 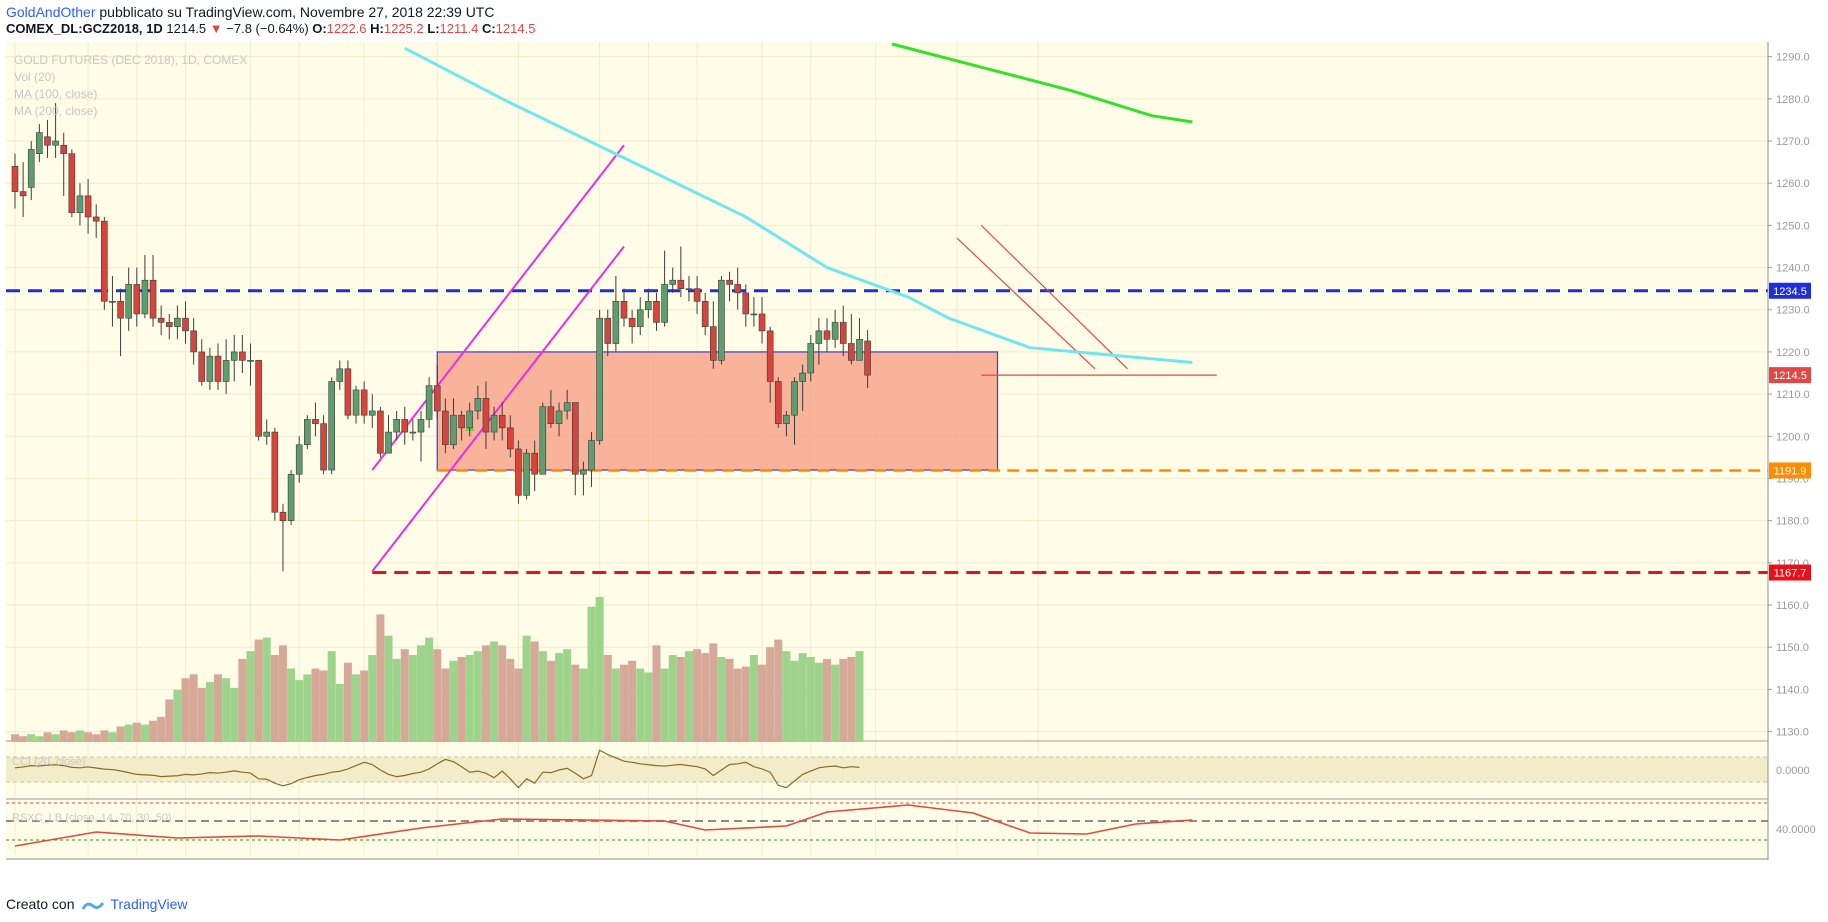 What do you see at coordinates (1793, 311) in the screenshot?
I see `price-tick-label: 1230.0` at bounding box center [1793, 311].